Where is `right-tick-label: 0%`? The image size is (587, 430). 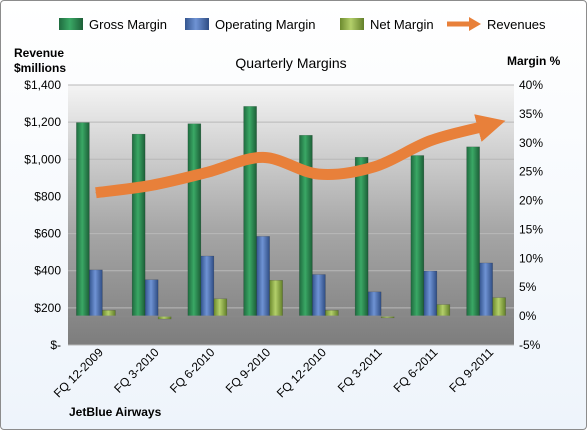
right-tick-label: 0% is located at coordinates (528, 316).